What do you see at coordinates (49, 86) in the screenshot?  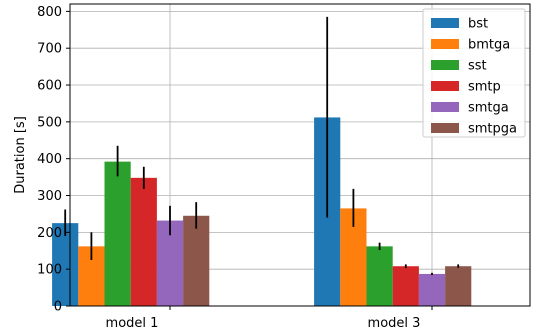 I see `y-tick-label: 600` at bounding box center [49, 86].